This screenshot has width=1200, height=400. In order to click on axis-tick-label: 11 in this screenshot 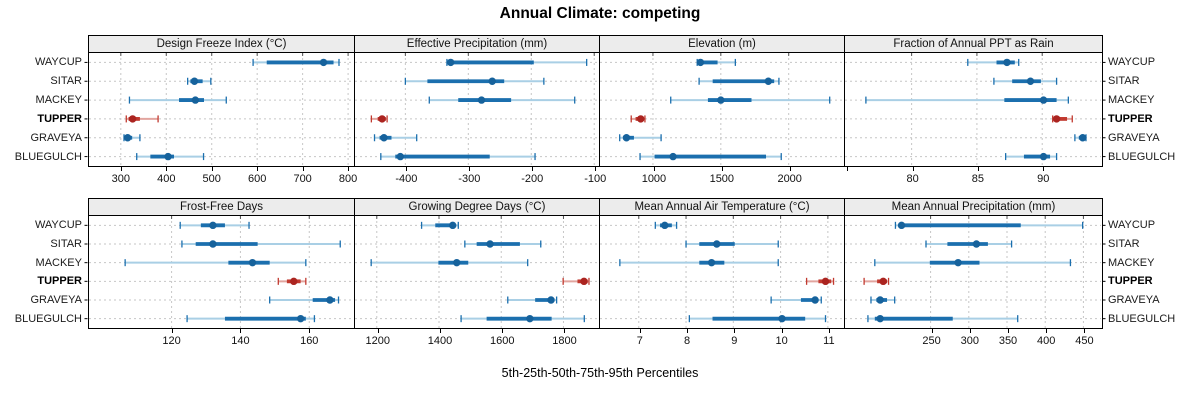, I will do `click(829, 341)`.